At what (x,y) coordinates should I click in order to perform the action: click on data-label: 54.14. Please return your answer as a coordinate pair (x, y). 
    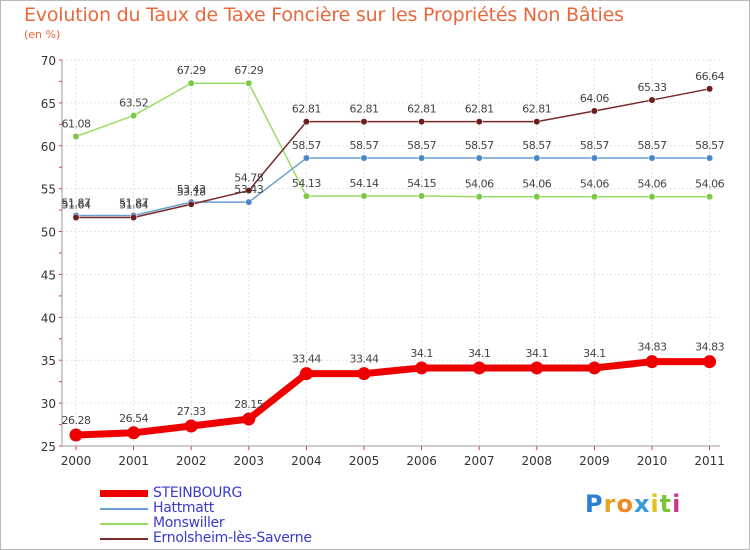
    Looking at the image, I should click on (364, 183).